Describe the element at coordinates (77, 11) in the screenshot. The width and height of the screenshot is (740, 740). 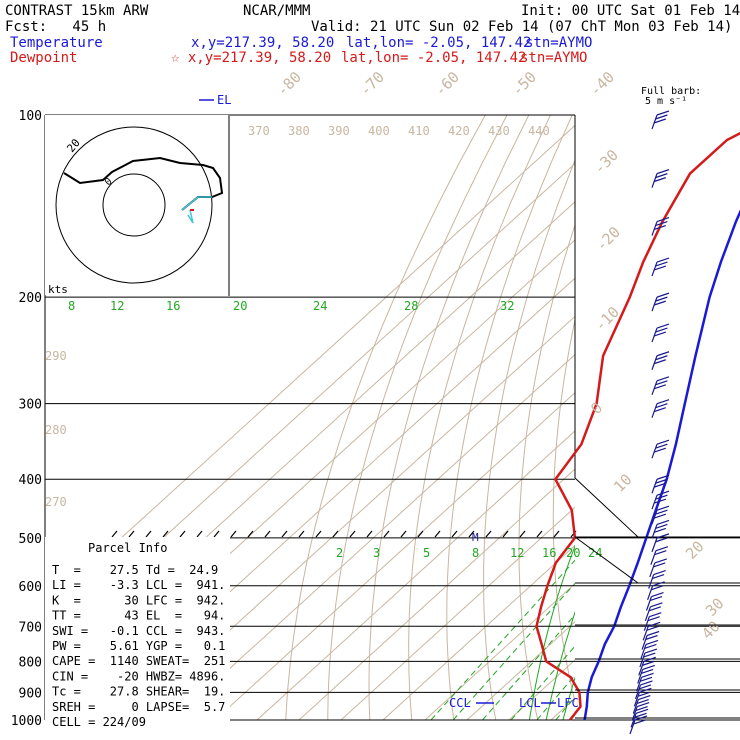
I see `chart-title: CONTRAST 15km ARW` at that location.